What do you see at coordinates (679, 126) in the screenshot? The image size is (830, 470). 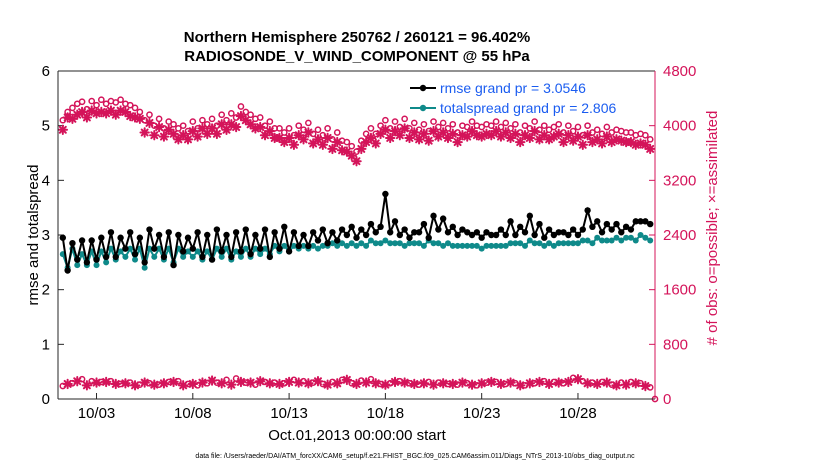 I see `y-right-tick-label: 4000` at bounding box center [679, 126].